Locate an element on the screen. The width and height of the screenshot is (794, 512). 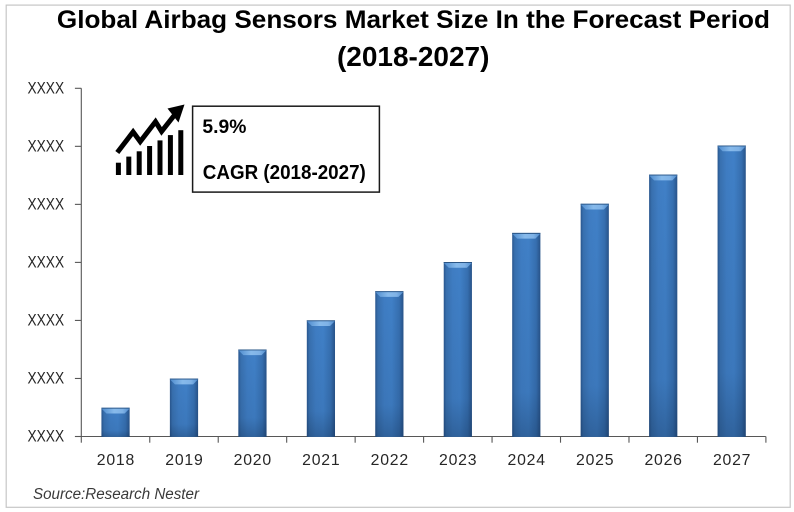
svg-text: Source:Research Nester is located at coordinates (116, 494).